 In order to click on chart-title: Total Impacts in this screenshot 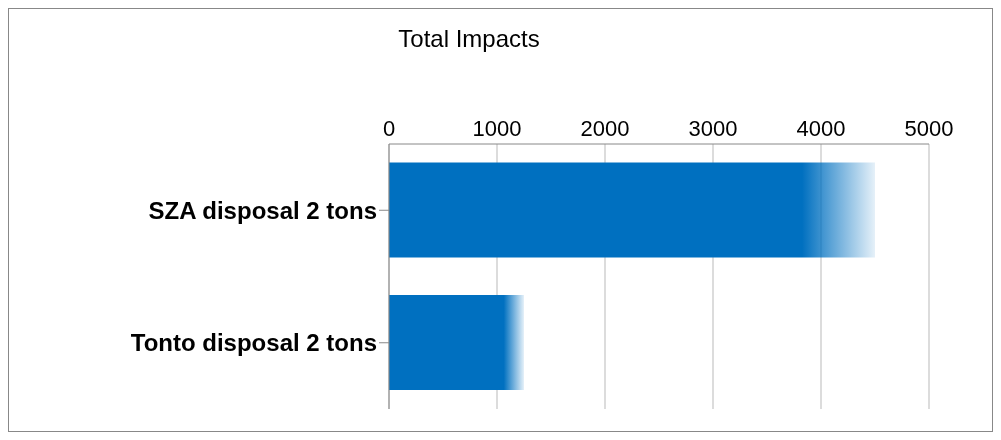, I will do `click(469, 39)`.